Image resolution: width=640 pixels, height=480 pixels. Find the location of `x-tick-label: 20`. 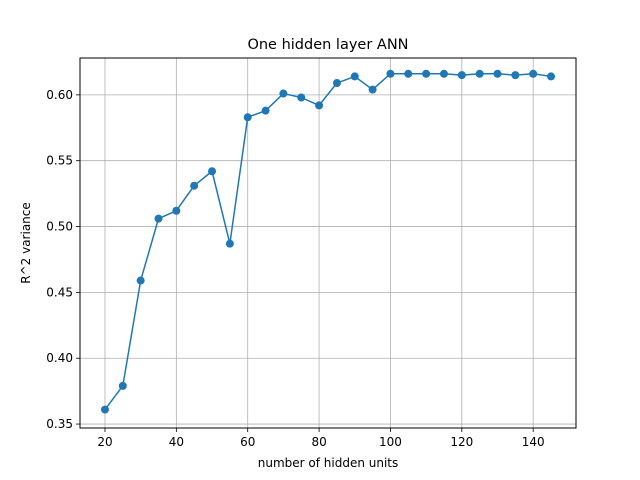

x-tick-label: 20 is located at coordinates (104, 442).